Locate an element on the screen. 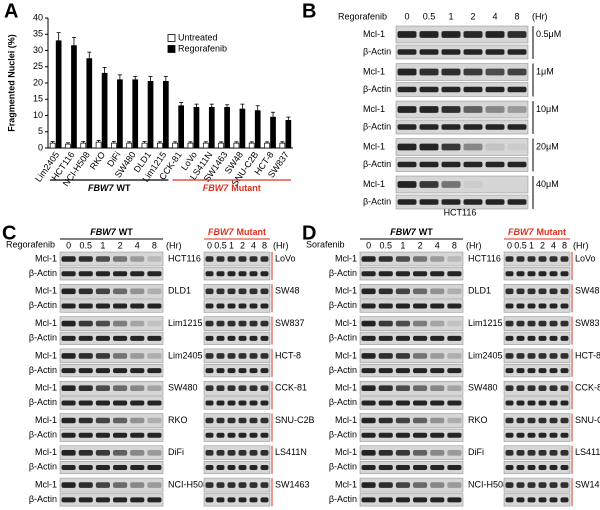 Image resolution: width=600 pixels, height=510 pixels. cell-line-label: Lim2405 is located at coordinates (485, 355).